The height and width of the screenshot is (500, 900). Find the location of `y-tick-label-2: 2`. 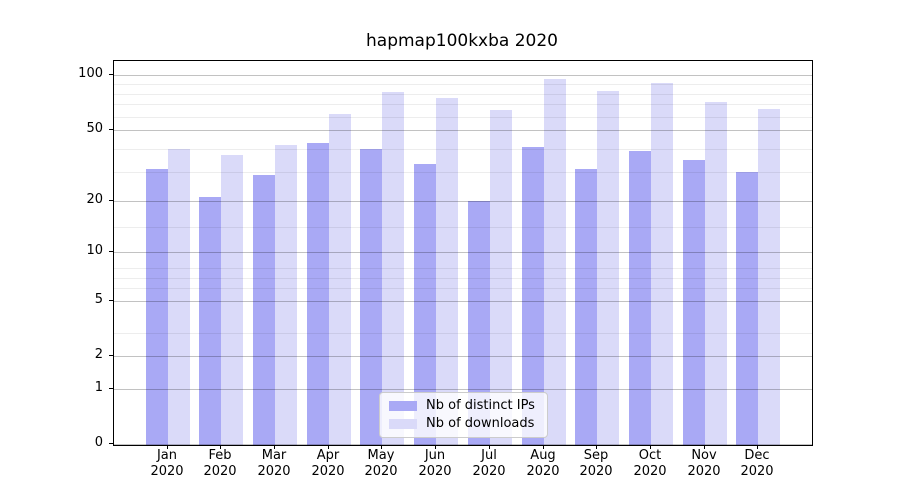

y-tick-label-2: 2 is located at coordinates (98, 354).